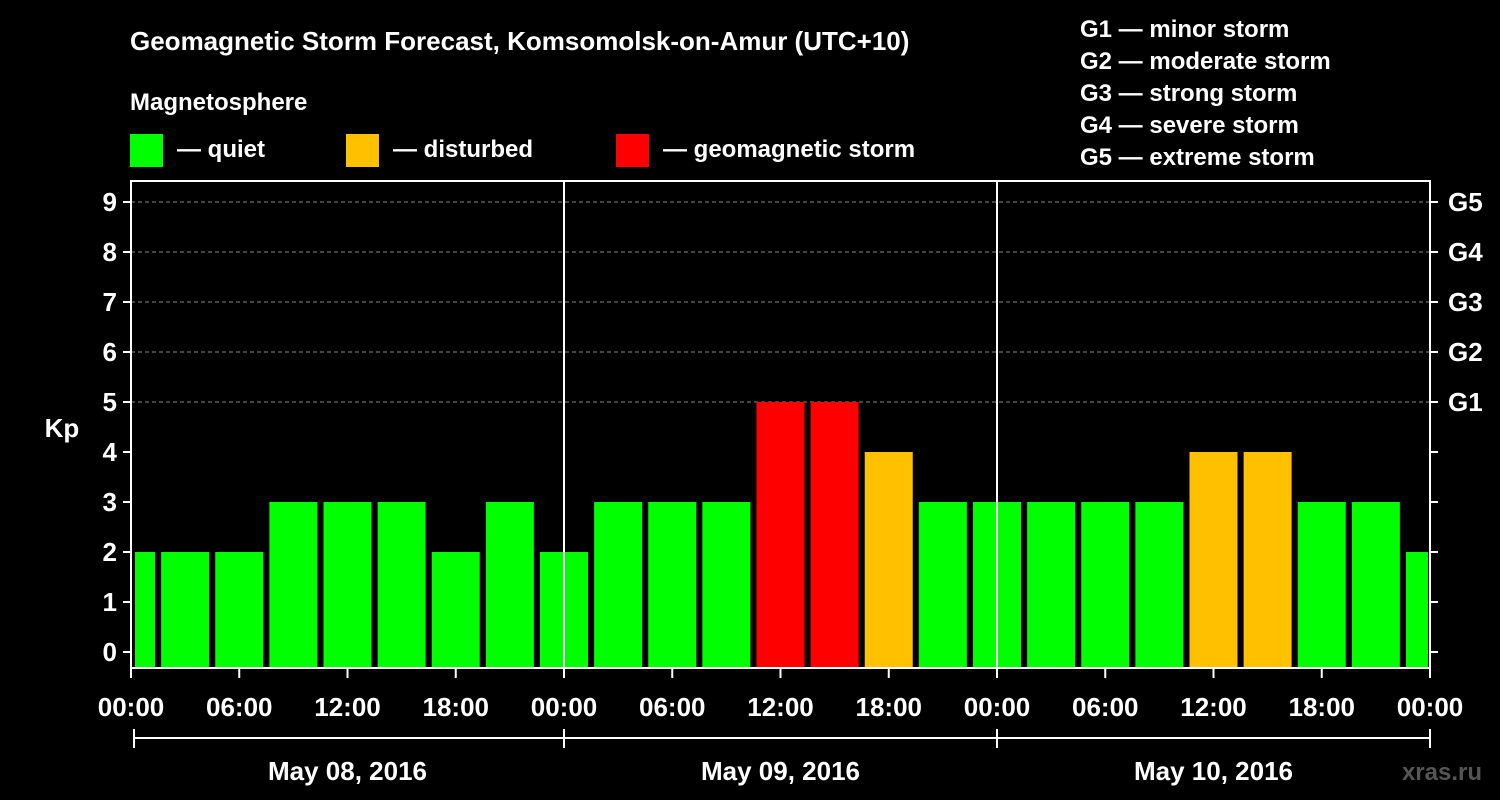 This screenshot has height=800, width=1500. Describe the element at coordinates (110, 402) in the screenshot. I see `y-tick-label-5: 5` at that location.